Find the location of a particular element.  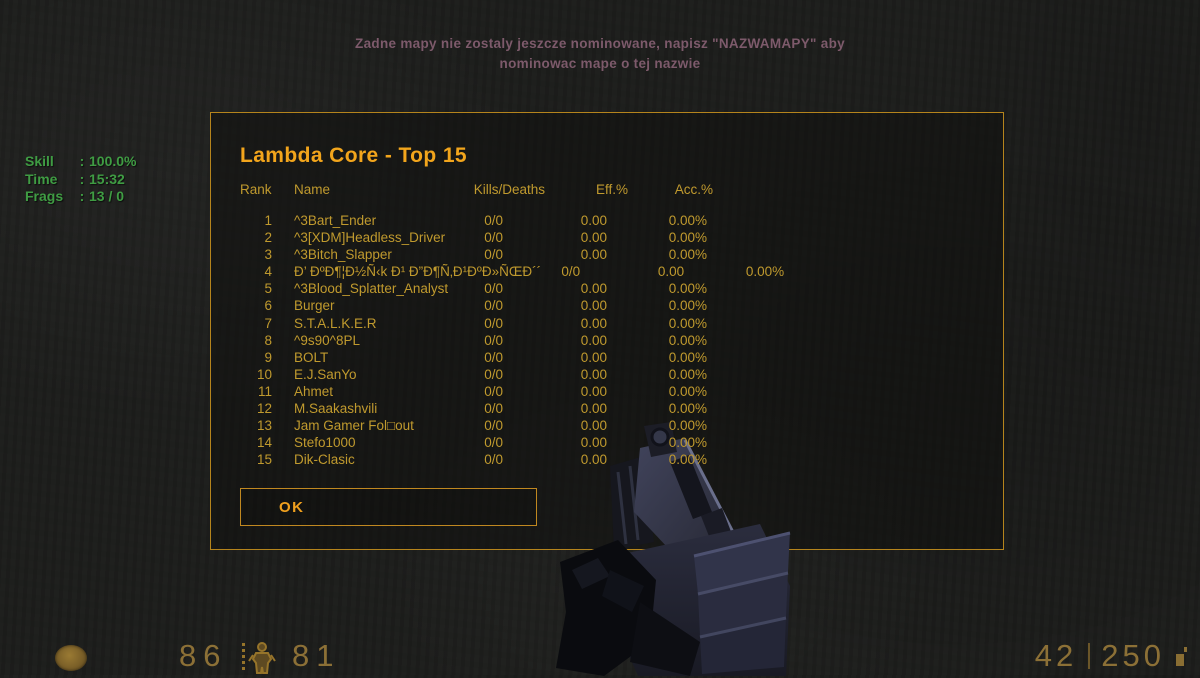

table-row: 5 ^3Blood_Splatter_Analyst 0/0 0.00 0.00% is located at coordinates (607, 288).